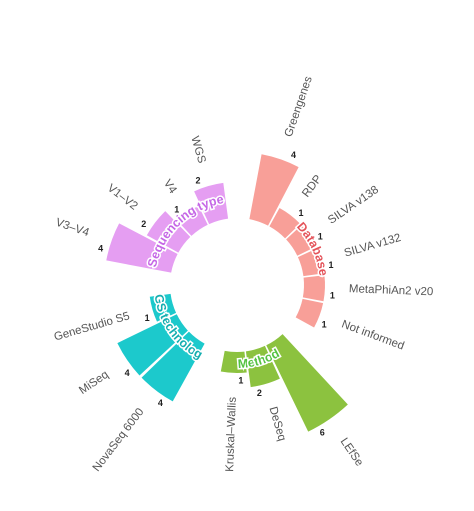 Image resolution: width=474 pixels, height=511 pixels. I want to click on value-label-silva-v132: 1, so click(331, 265).